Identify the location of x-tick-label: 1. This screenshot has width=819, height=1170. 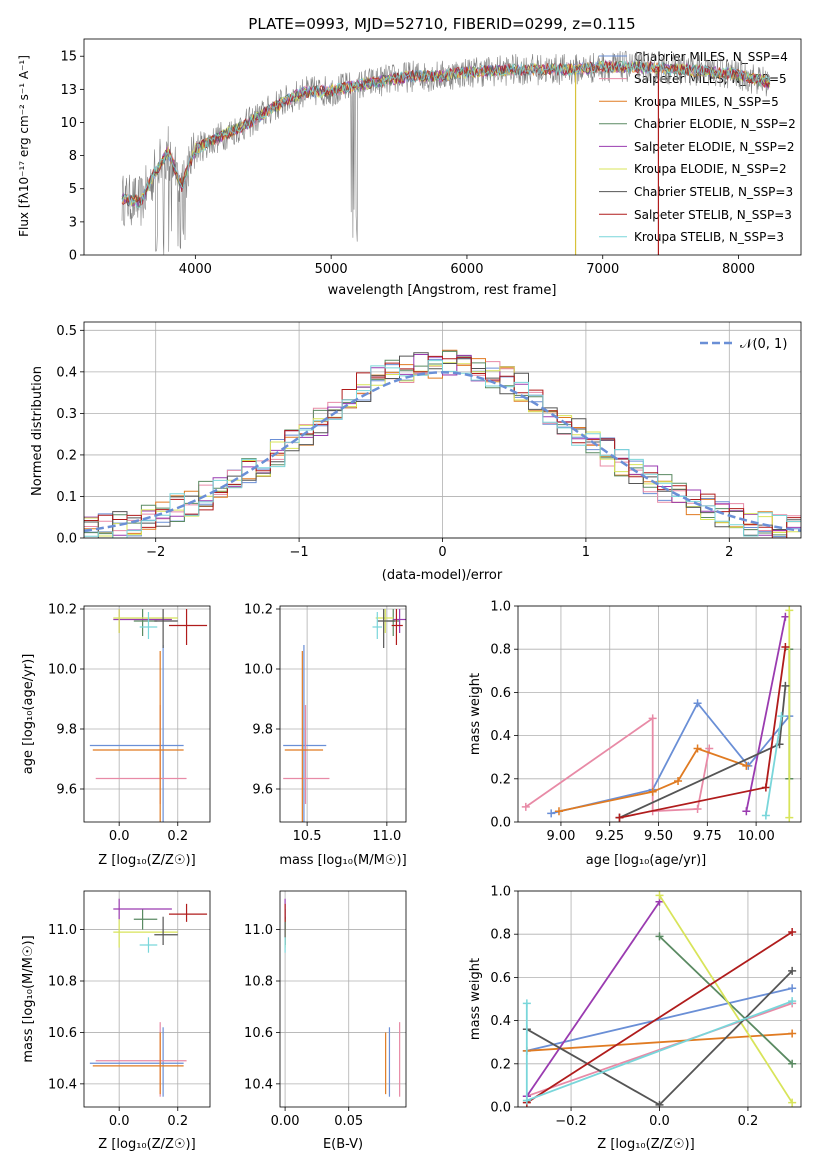
(586, 552).